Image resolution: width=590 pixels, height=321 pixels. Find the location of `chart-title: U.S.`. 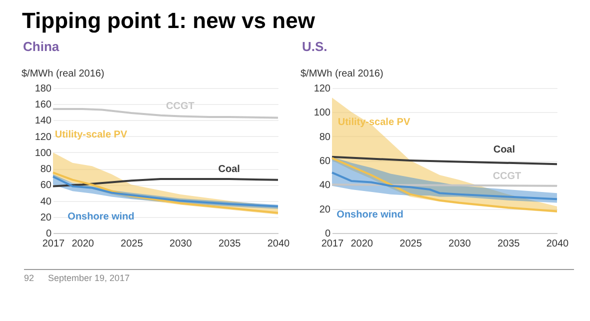

chart-title: U.S. is located at coordinates (315, 46).